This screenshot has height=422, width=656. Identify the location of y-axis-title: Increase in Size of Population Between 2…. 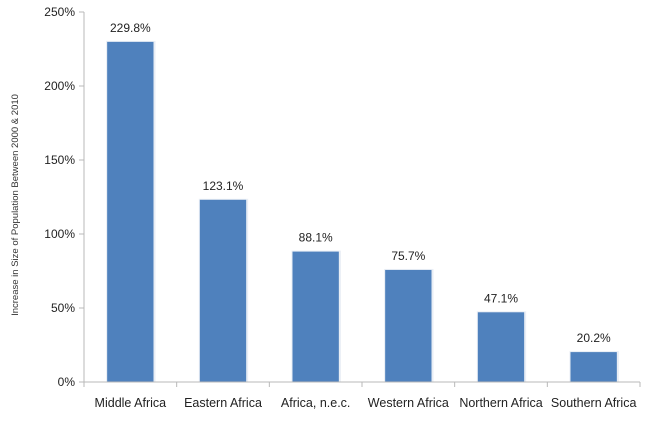
(15, 205).